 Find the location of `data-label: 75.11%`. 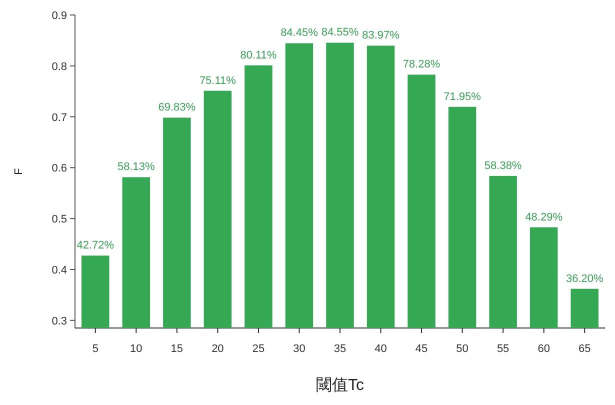

data-label: 75.11% is located at coordinates (217, 80).